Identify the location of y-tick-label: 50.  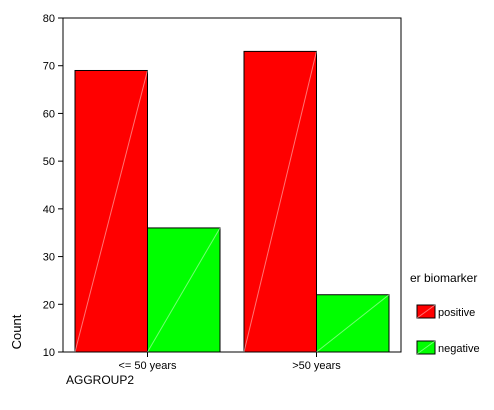
(49, 162).